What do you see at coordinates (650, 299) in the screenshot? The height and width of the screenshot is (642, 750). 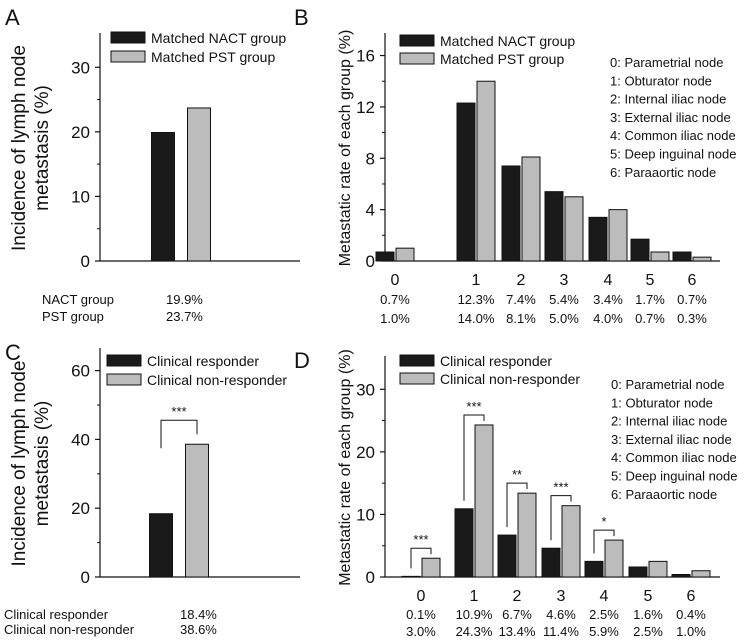 I see `data-label-row1: 1.7%` at bounding box center [650, 299].